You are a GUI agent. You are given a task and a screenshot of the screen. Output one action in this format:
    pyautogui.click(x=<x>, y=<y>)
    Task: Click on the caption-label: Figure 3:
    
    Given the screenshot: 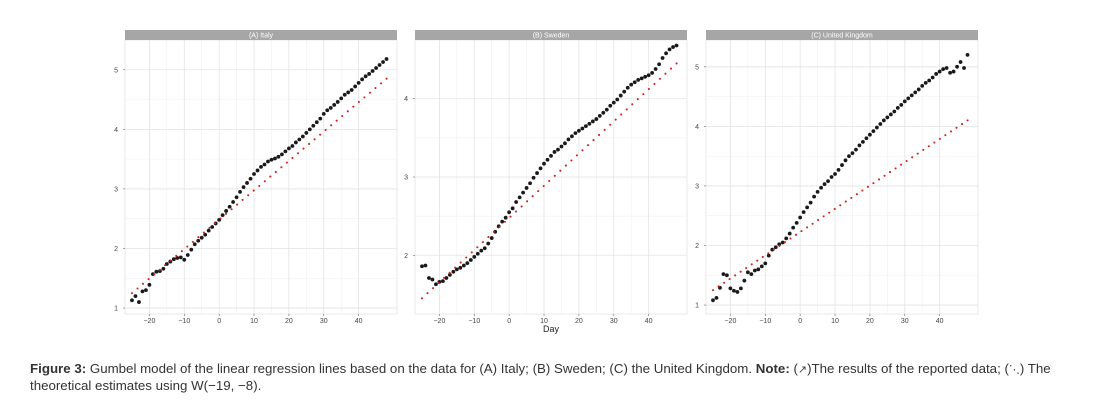 What is the action you would take?
    pyautogui.click(x=58, y=368)
    